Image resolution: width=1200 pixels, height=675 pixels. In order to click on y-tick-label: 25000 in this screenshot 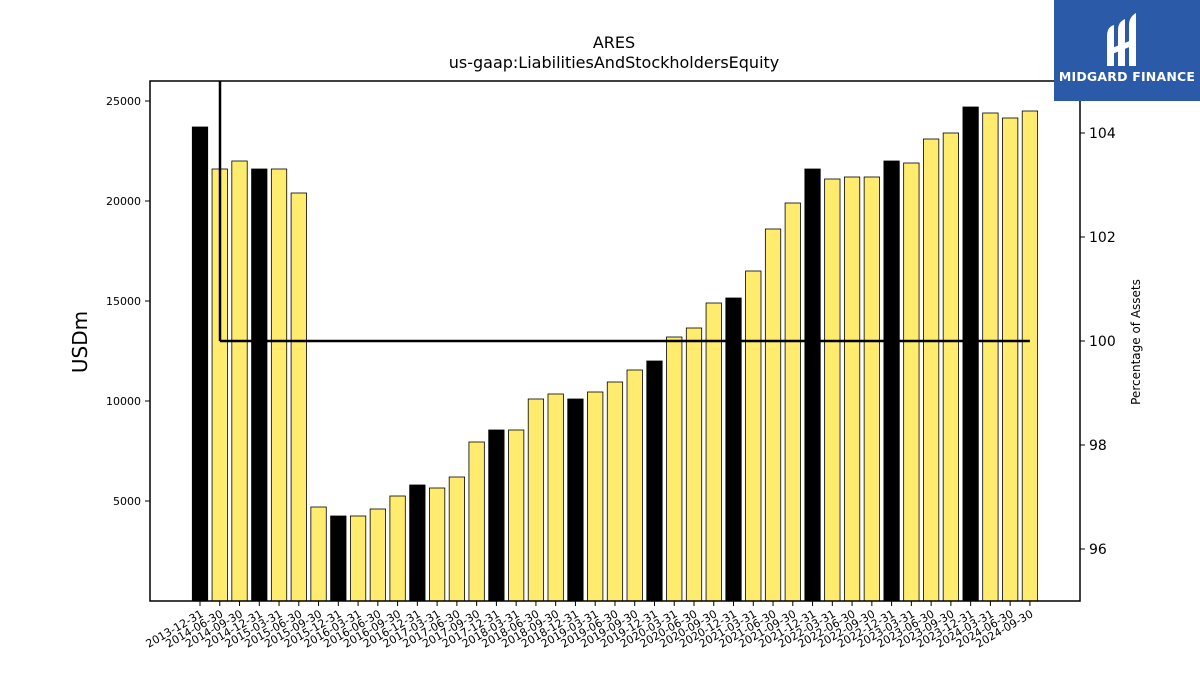, I will do `click(123, 101)`.